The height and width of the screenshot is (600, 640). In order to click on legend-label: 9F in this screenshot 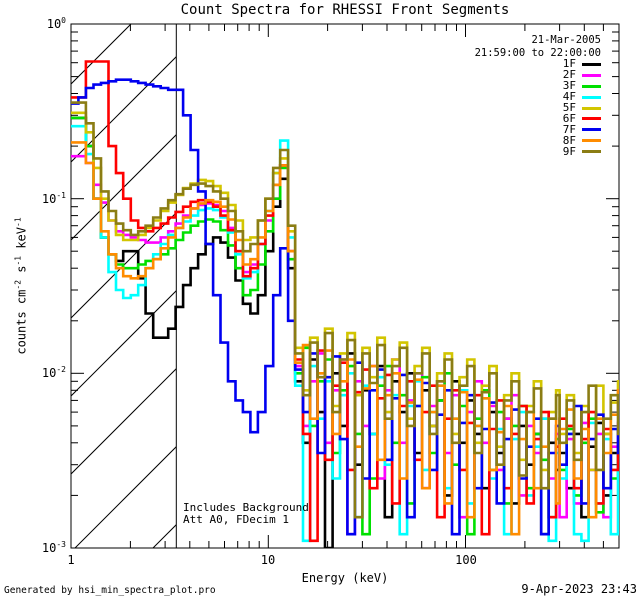, I will do `click(569, 151)`.